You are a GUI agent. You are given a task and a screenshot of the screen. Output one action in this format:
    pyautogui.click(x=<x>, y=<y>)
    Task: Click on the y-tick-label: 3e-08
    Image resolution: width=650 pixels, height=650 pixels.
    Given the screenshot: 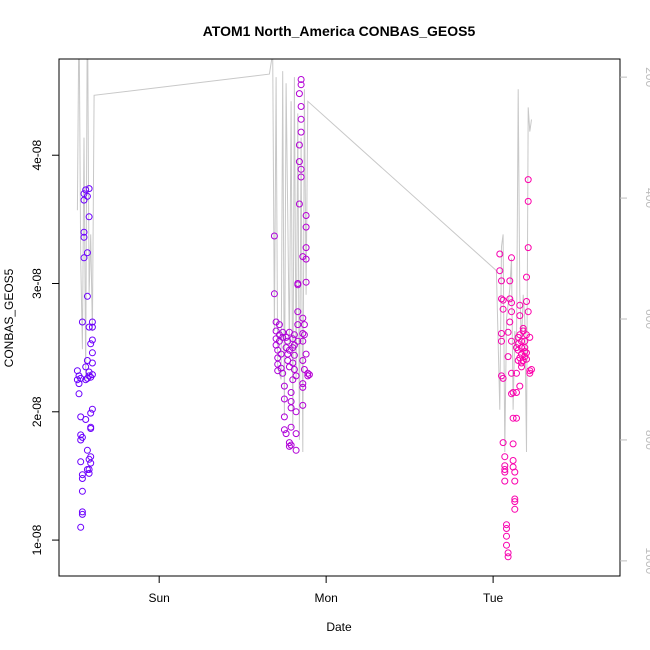 What is the action you would take?
    pyautogui.click(x=37, y=283)
    